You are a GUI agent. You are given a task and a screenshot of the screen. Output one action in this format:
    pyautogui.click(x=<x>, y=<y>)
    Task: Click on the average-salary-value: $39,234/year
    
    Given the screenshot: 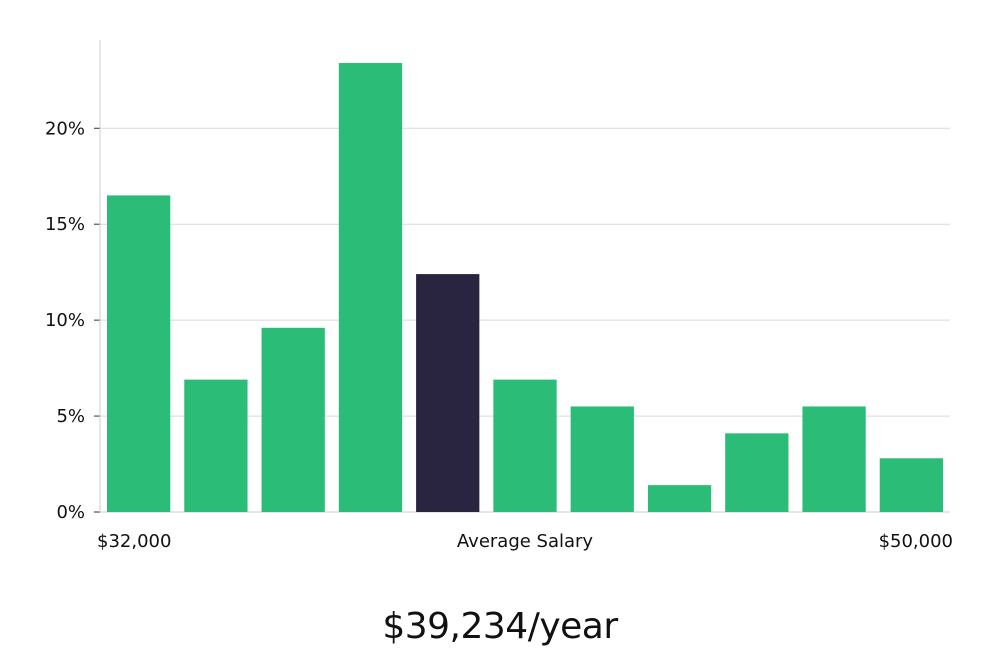 What is the action you would take?
    pyautogui.click(x=500, y=626)
    